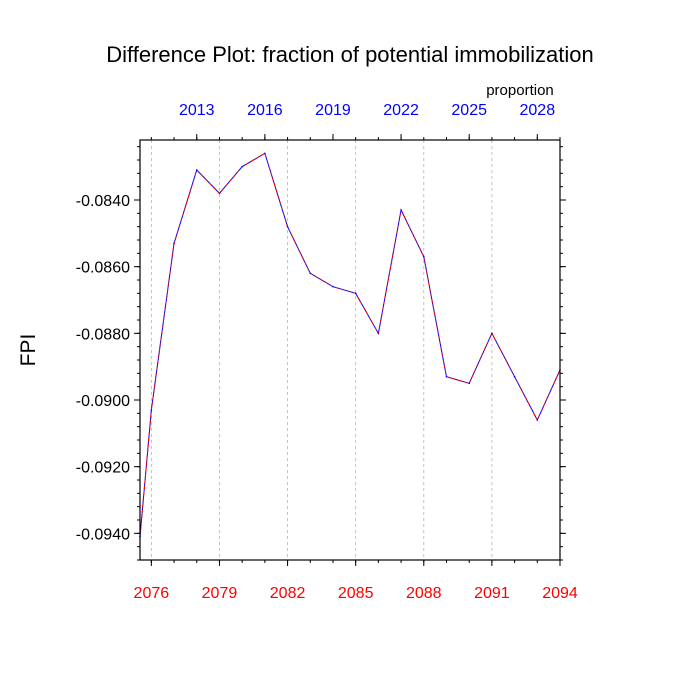 The height and width of the screenshot is (700, 700). I want to click on y-tick-label: -0.0920, so click(103, 468).